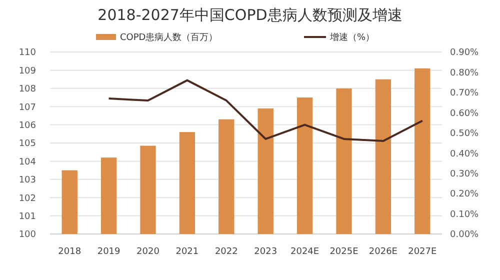 The height and width of the screenshot is (280, 500). What do you see at coordinates (27, 53) in the screenshot?
I see `y-tick-label: 110` at bounding box center [27, 53].